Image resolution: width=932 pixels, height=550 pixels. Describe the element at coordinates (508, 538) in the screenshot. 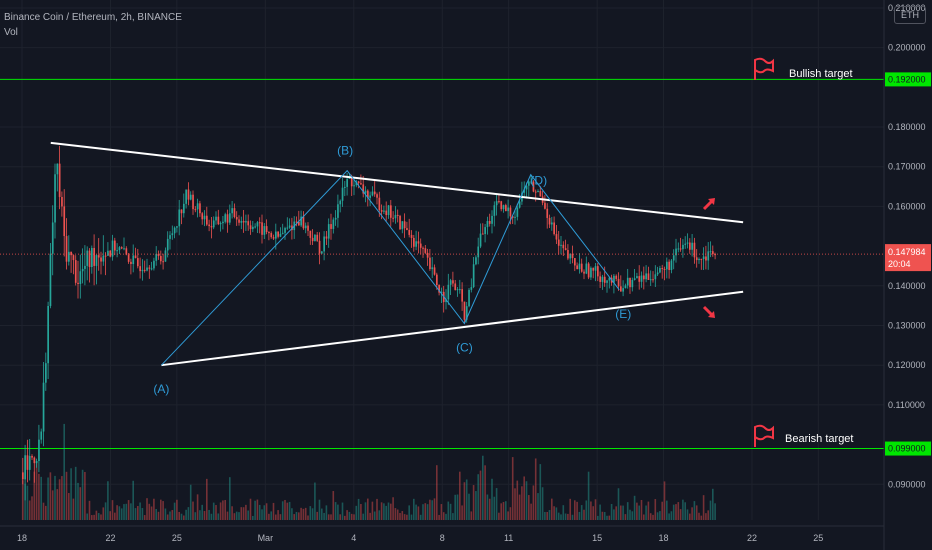

I see `time-axis-tick-label: 11` at that location.